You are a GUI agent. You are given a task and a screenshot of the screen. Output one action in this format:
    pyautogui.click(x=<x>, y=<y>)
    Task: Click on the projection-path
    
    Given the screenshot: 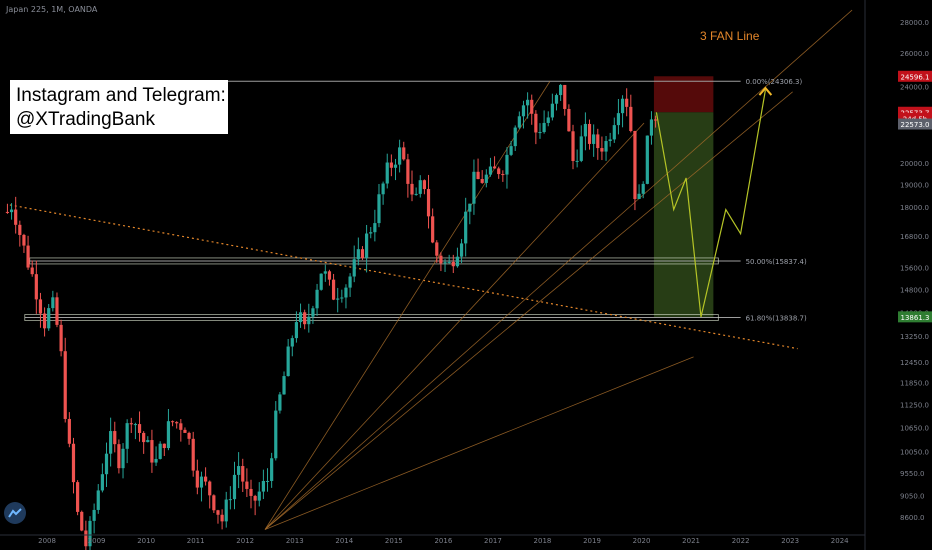 What is the action you would take?
    pyautogui.click(x=714, y=202)
    